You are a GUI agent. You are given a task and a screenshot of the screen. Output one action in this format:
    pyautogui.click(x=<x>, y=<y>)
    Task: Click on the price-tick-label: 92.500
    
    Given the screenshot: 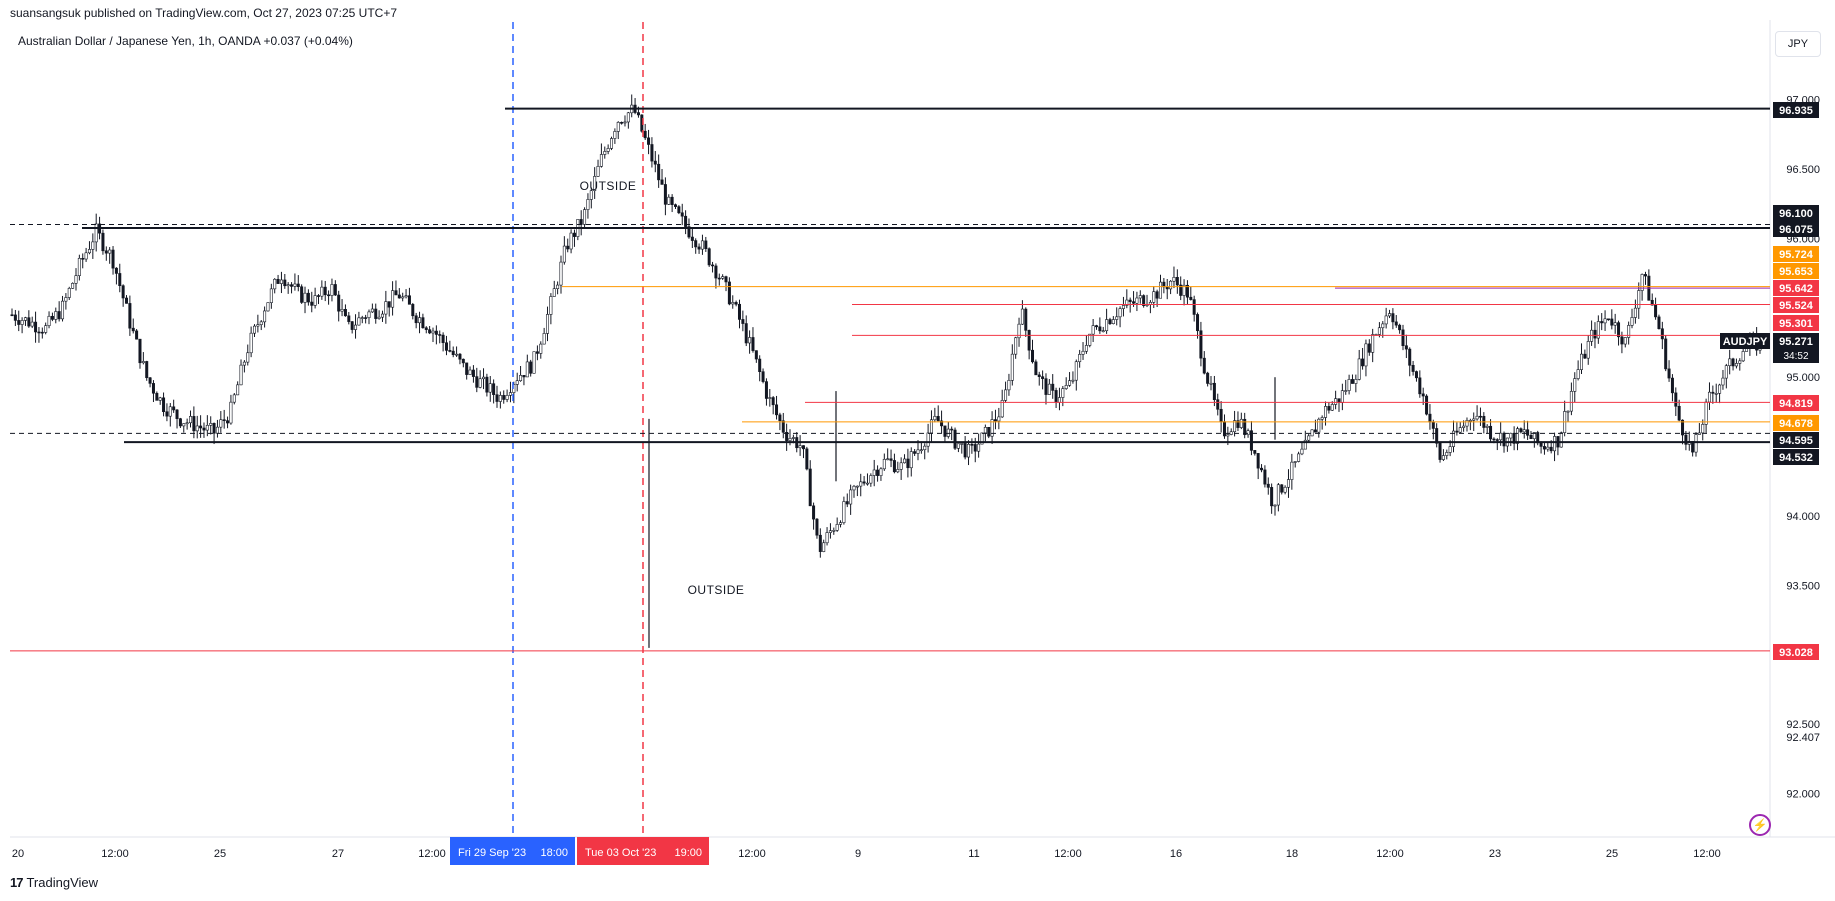 What is the action you would take?
    pyautogui.click(x=1803, y=725)
    